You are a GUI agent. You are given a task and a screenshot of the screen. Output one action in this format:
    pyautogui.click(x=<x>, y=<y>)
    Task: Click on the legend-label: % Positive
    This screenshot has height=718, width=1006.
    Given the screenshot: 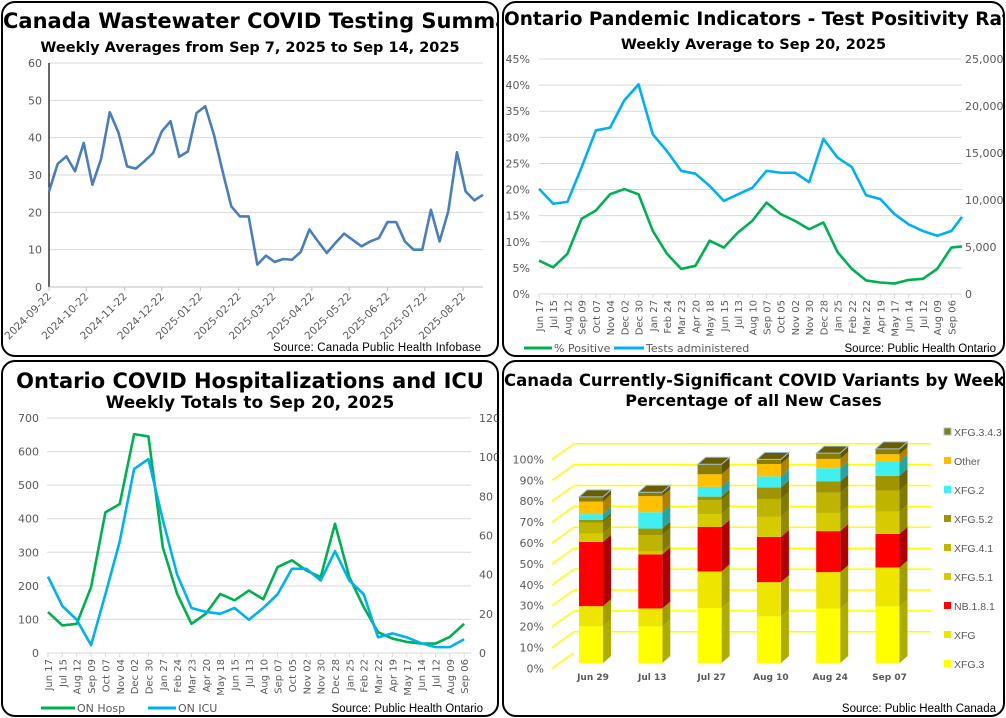 What is the action you would take?
    pyautogui.click(x=582, y=348)
    